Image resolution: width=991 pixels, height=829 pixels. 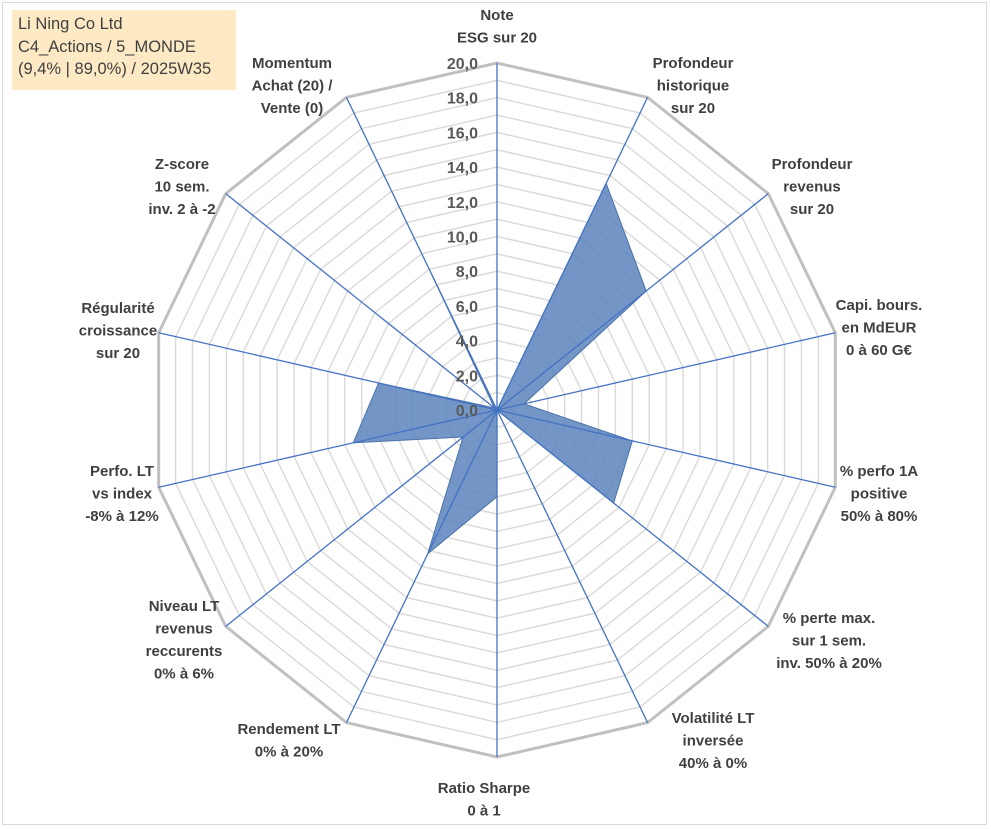 What do you see at coordinates (484, 788) in the screenshot?
I see `axis-label-line: Ratio Sharpe` at bounding box center [484, 788].